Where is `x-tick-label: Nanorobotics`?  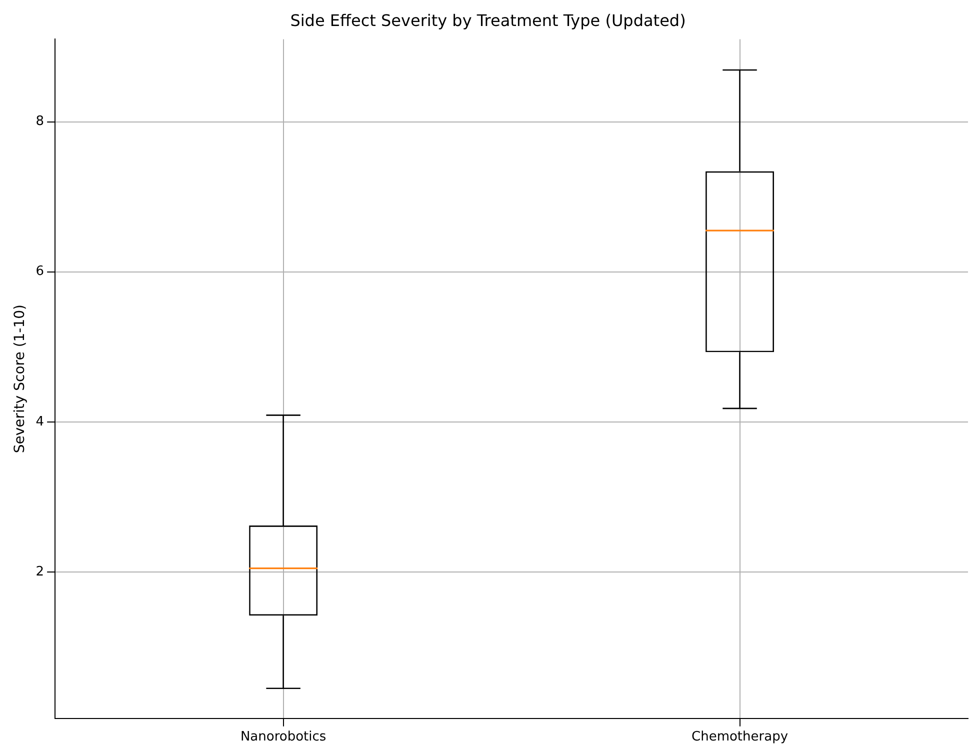
x-tick-label: Nanorobotics is located at coordinates (283, 737).